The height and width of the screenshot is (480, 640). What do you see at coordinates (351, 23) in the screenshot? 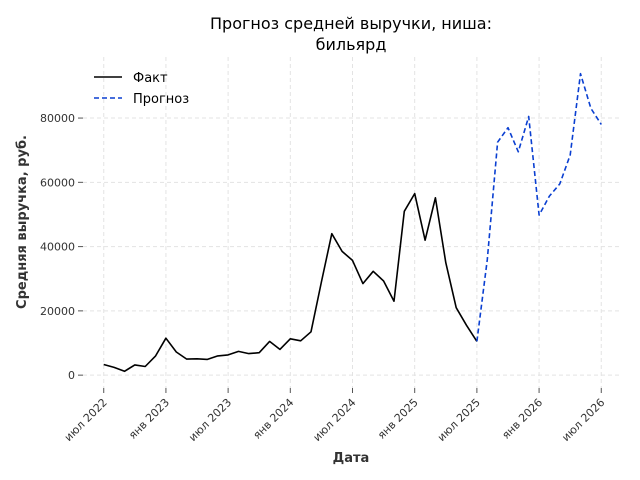
I see `chart-title-line-1: Прогноз средней выручки, ниша:` at bounding box center [351, 23].